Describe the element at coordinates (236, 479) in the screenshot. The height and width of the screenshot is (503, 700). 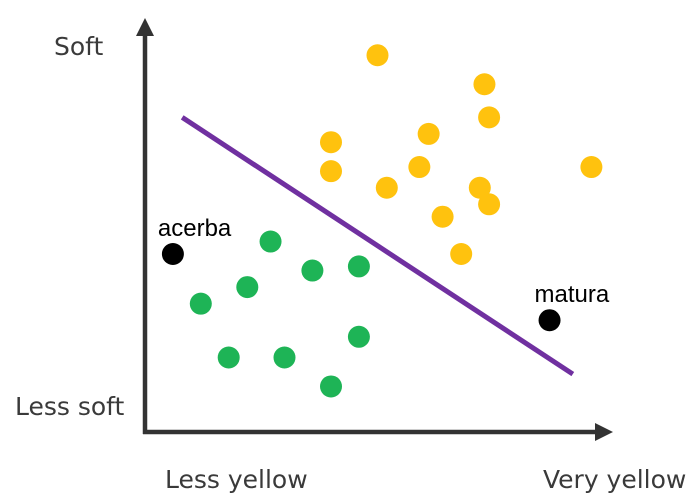
I see `x-axis-min-label: Less yellow` at that location.